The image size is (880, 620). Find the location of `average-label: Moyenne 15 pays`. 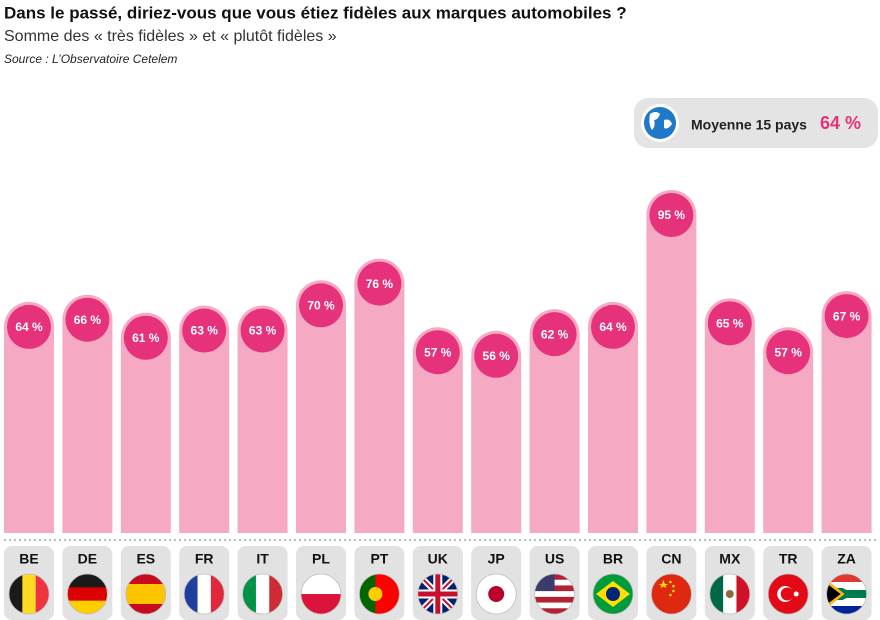

average-label: Moyenne 15 pays is located at coordinates (749, 125).